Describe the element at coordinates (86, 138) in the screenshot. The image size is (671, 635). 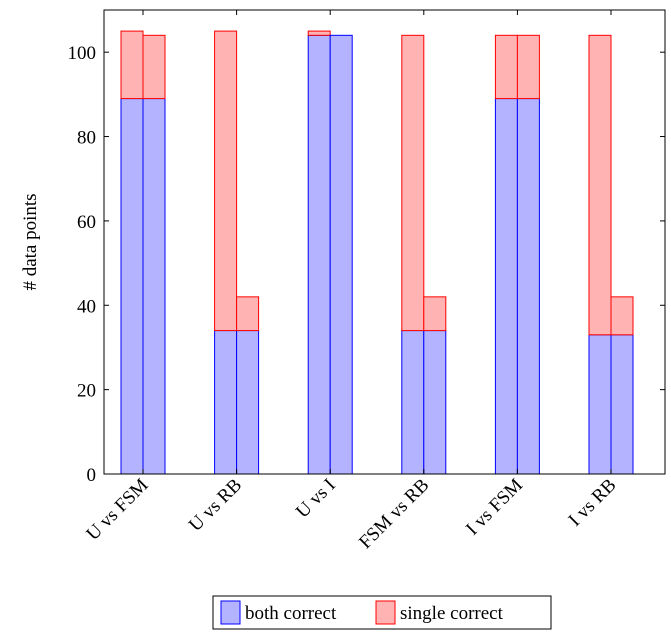
I see `y-tick-label-80: 80` at that location.